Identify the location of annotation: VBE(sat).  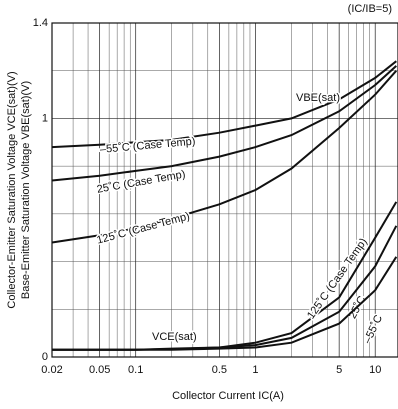
(318, 98).